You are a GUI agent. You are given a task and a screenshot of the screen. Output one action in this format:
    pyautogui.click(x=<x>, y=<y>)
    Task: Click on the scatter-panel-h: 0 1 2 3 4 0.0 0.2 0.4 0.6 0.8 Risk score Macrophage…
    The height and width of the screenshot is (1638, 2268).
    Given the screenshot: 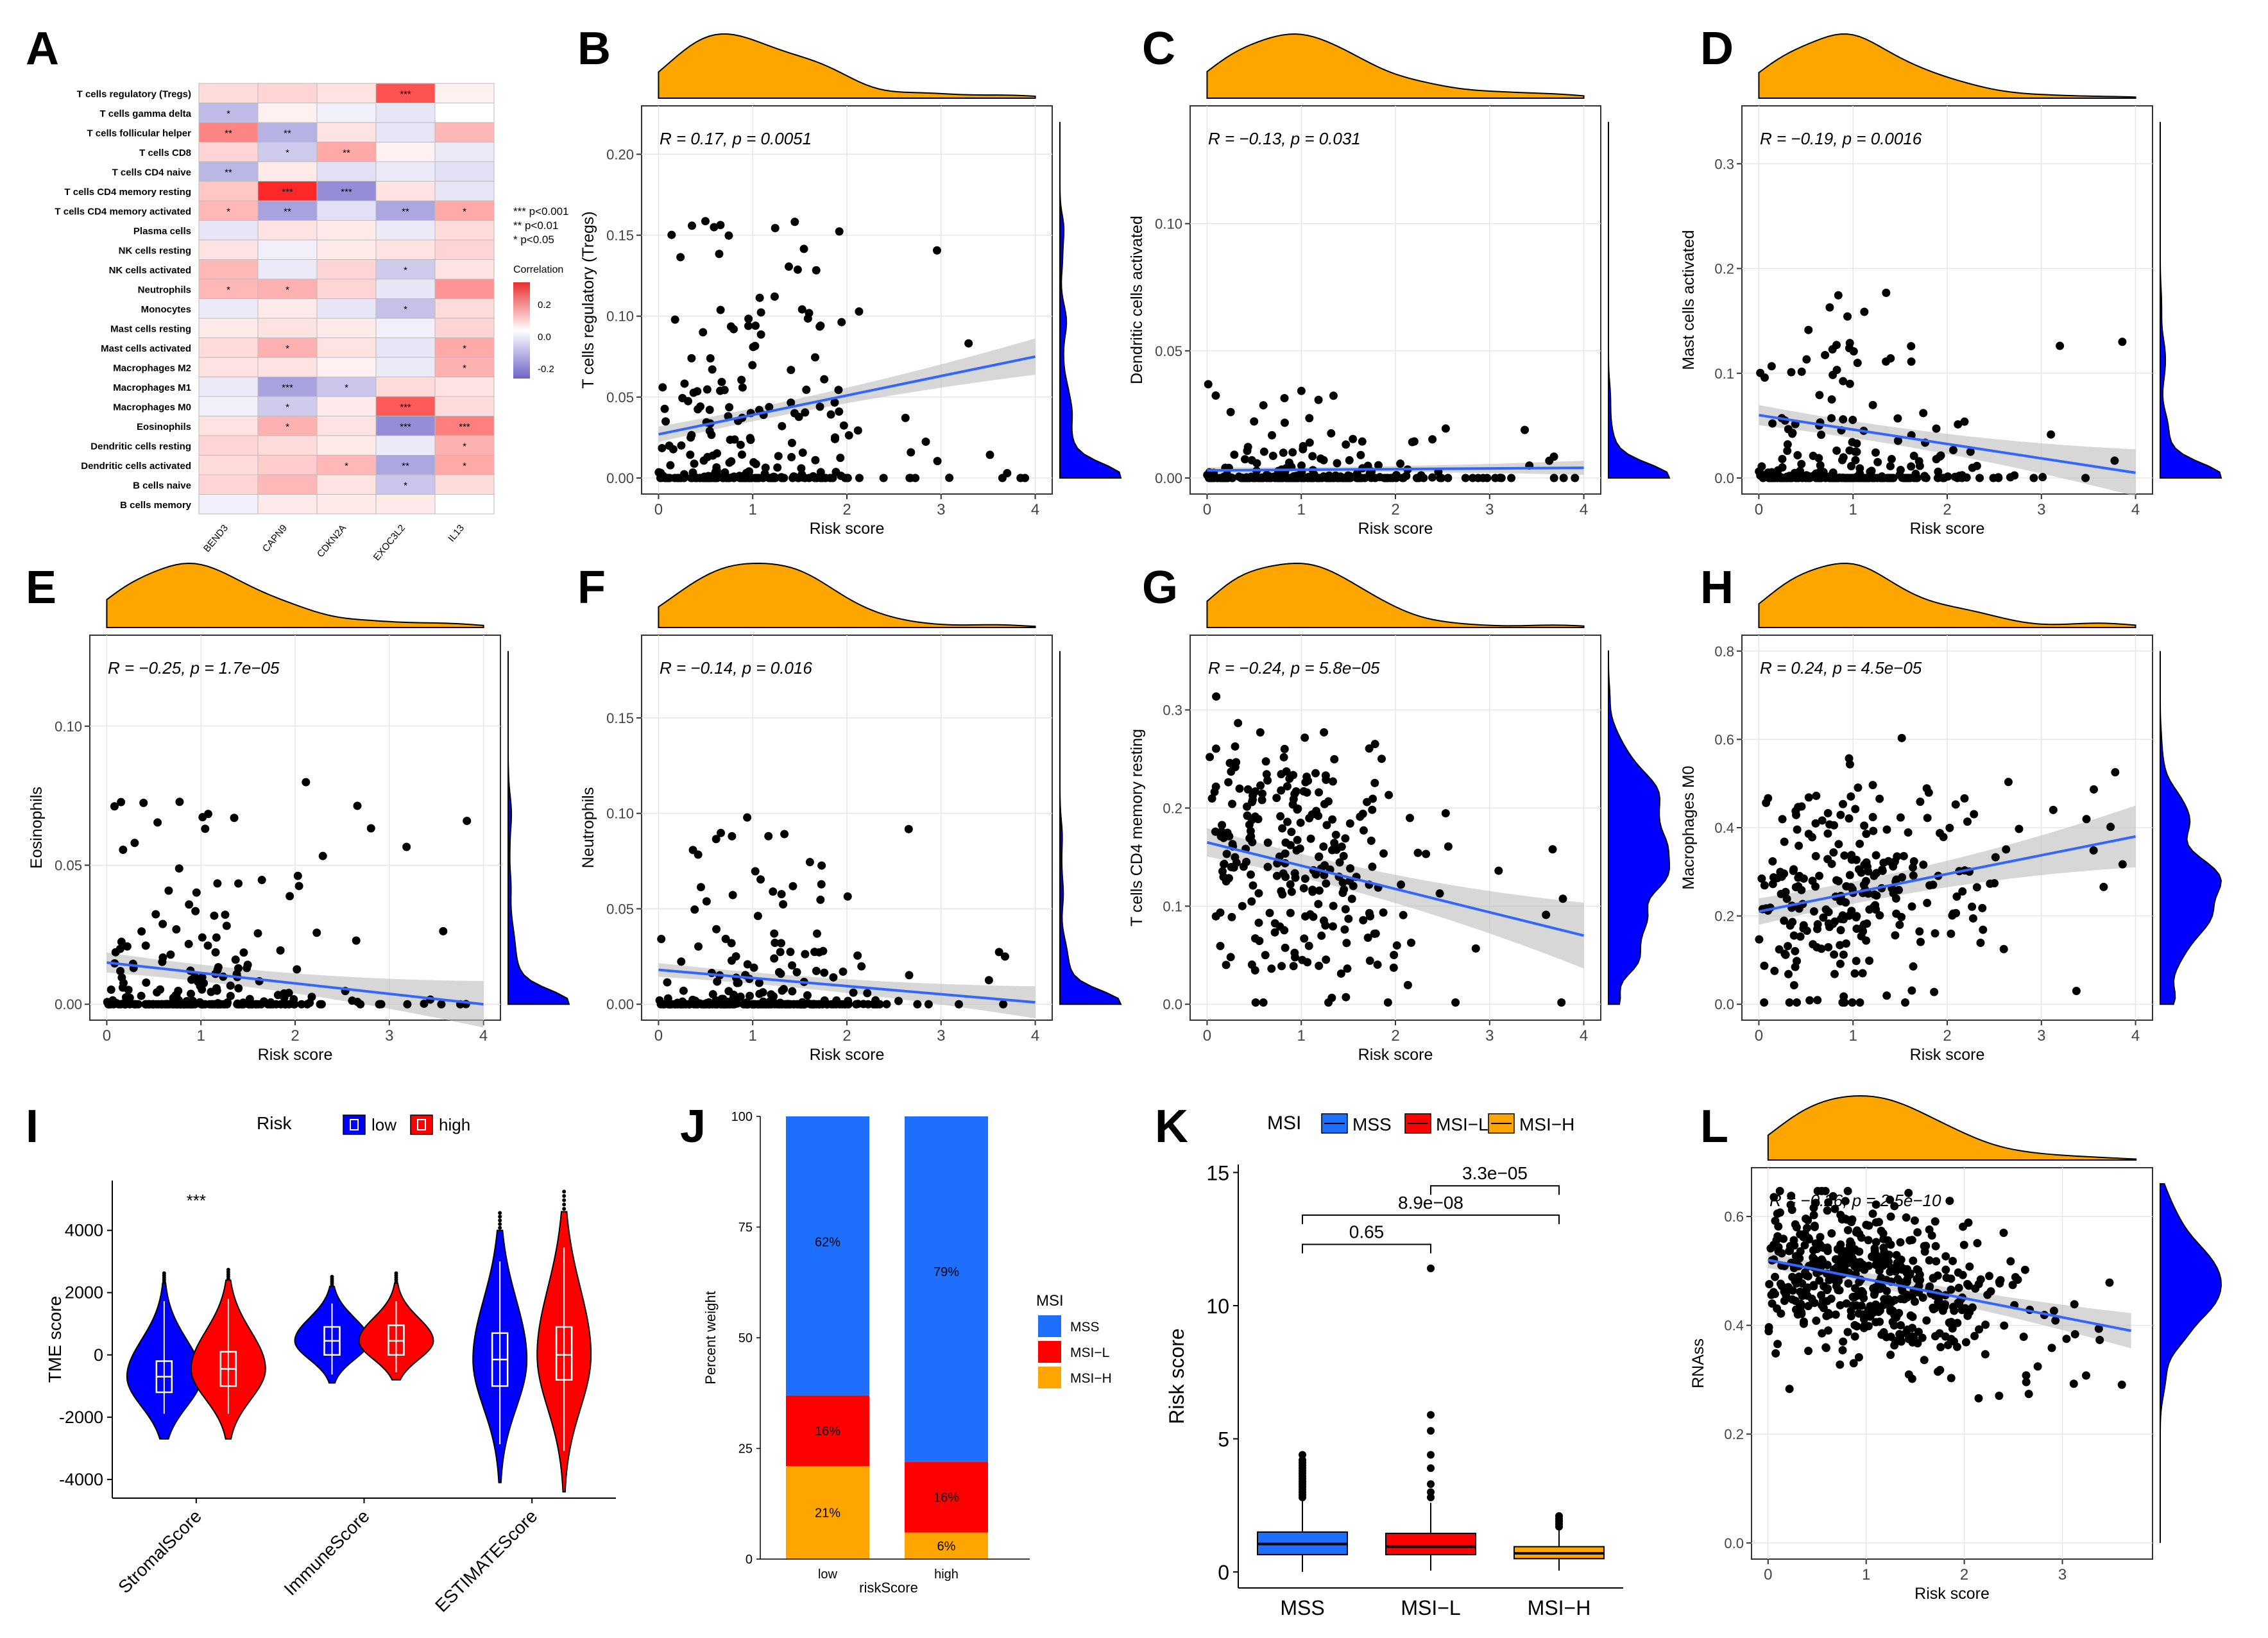 What is the action you would take?
    pyautogui.click(x=1951, y=813)
    